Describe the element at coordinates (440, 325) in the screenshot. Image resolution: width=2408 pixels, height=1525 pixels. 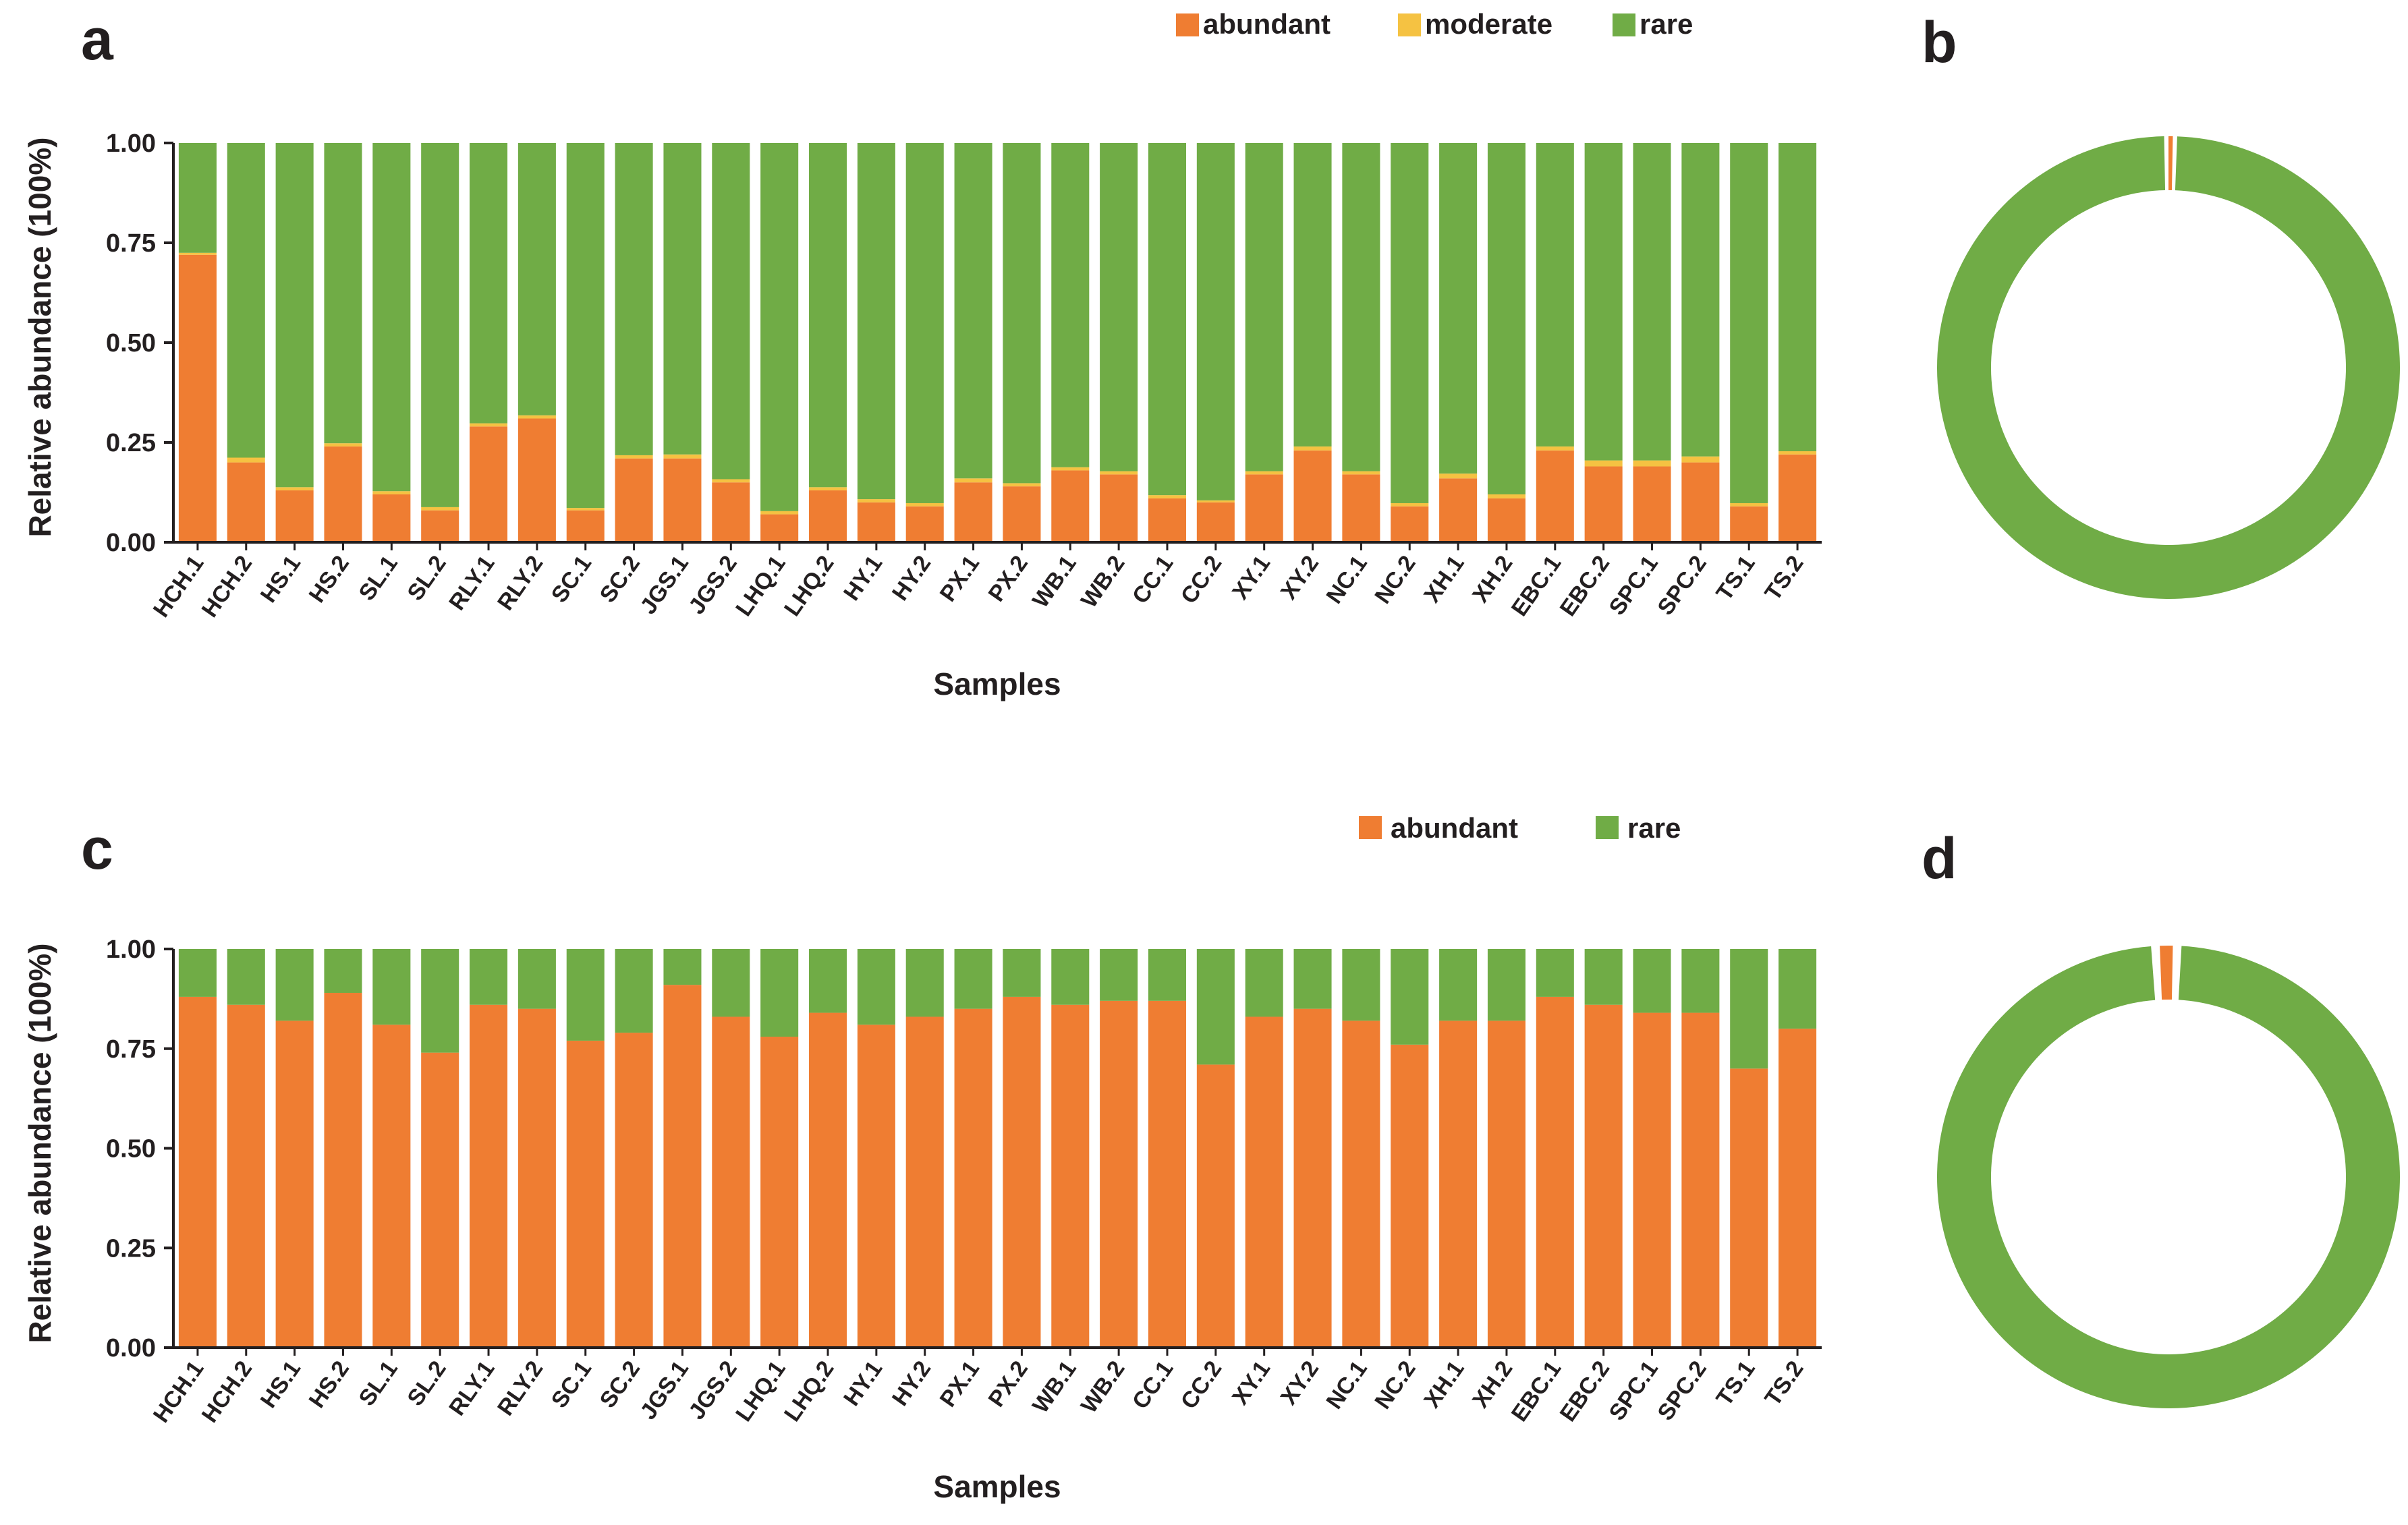
I see `bar-rare-SL-2-a` at that location.